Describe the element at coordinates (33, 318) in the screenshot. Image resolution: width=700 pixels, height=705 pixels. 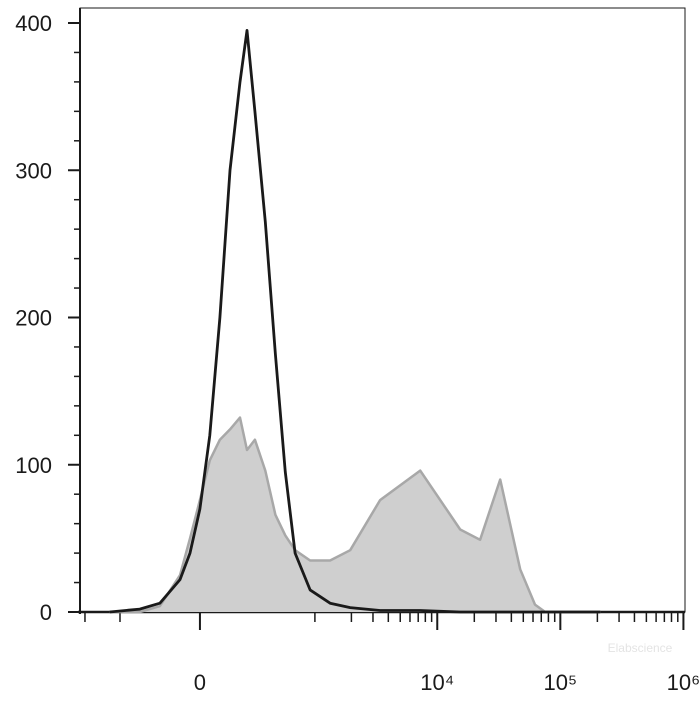
I see `y-tick-label: 200` at that location.